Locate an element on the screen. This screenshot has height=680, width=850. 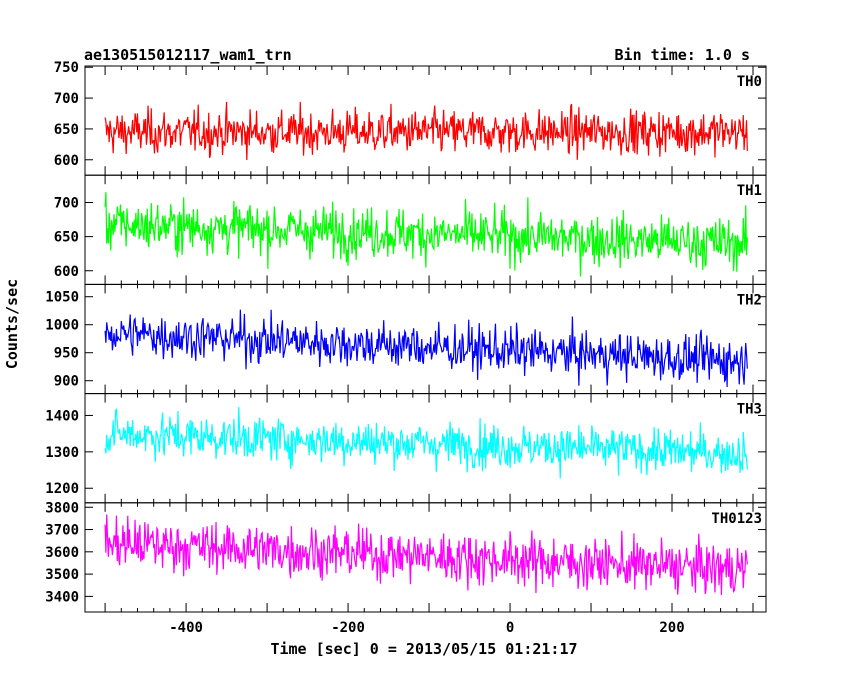
series-line-th1 is located at coordinates (426, 234).